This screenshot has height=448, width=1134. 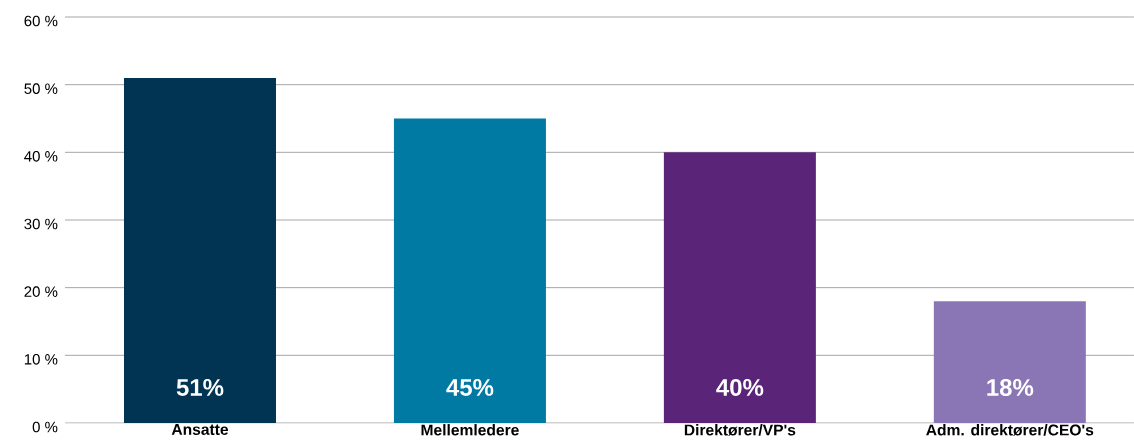 I want to click on x-tick-label: Ansatte, so click(x=200, y=429).